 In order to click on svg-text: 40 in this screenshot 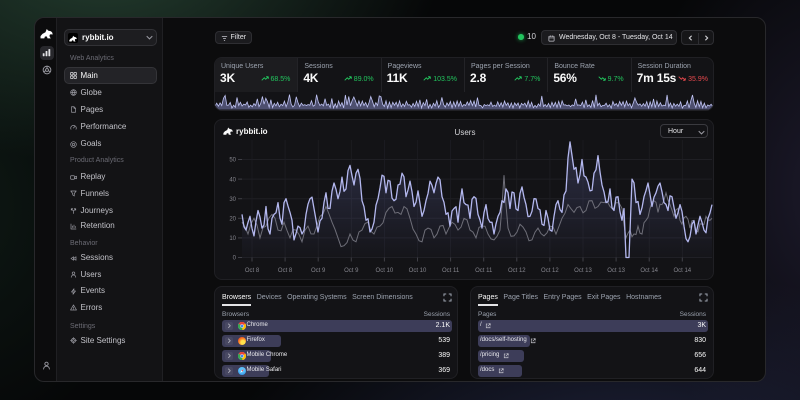, I will do `click(232, 180)`.